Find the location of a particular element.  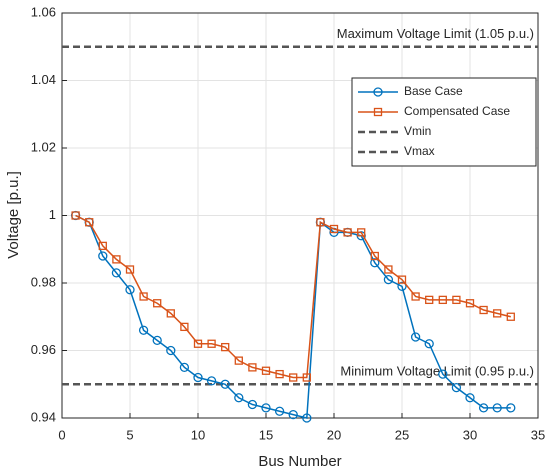

reference-annotation: Maximum Voltage Limit (1.05 p.u.) is located at coordinates (435, 33).